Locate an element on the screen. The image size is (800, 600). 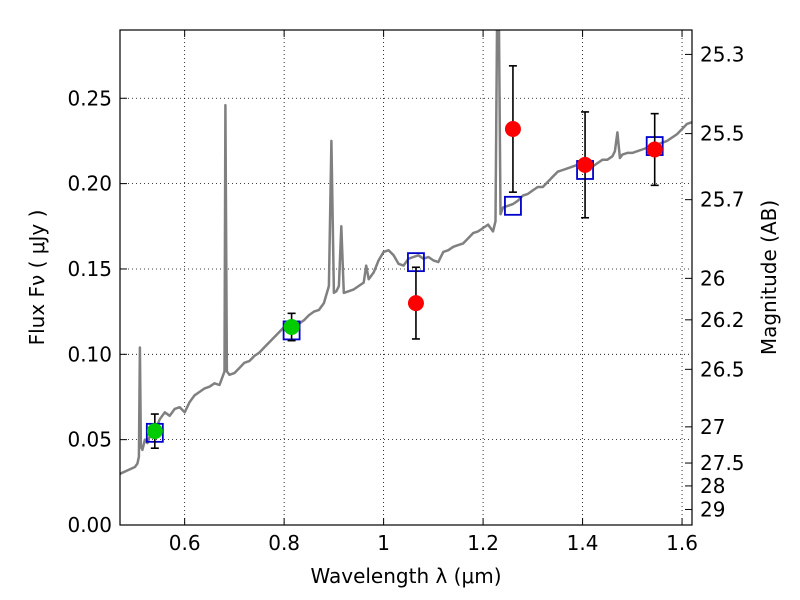
x-tick-label: 0.6 is located at coordinates (185, 543).